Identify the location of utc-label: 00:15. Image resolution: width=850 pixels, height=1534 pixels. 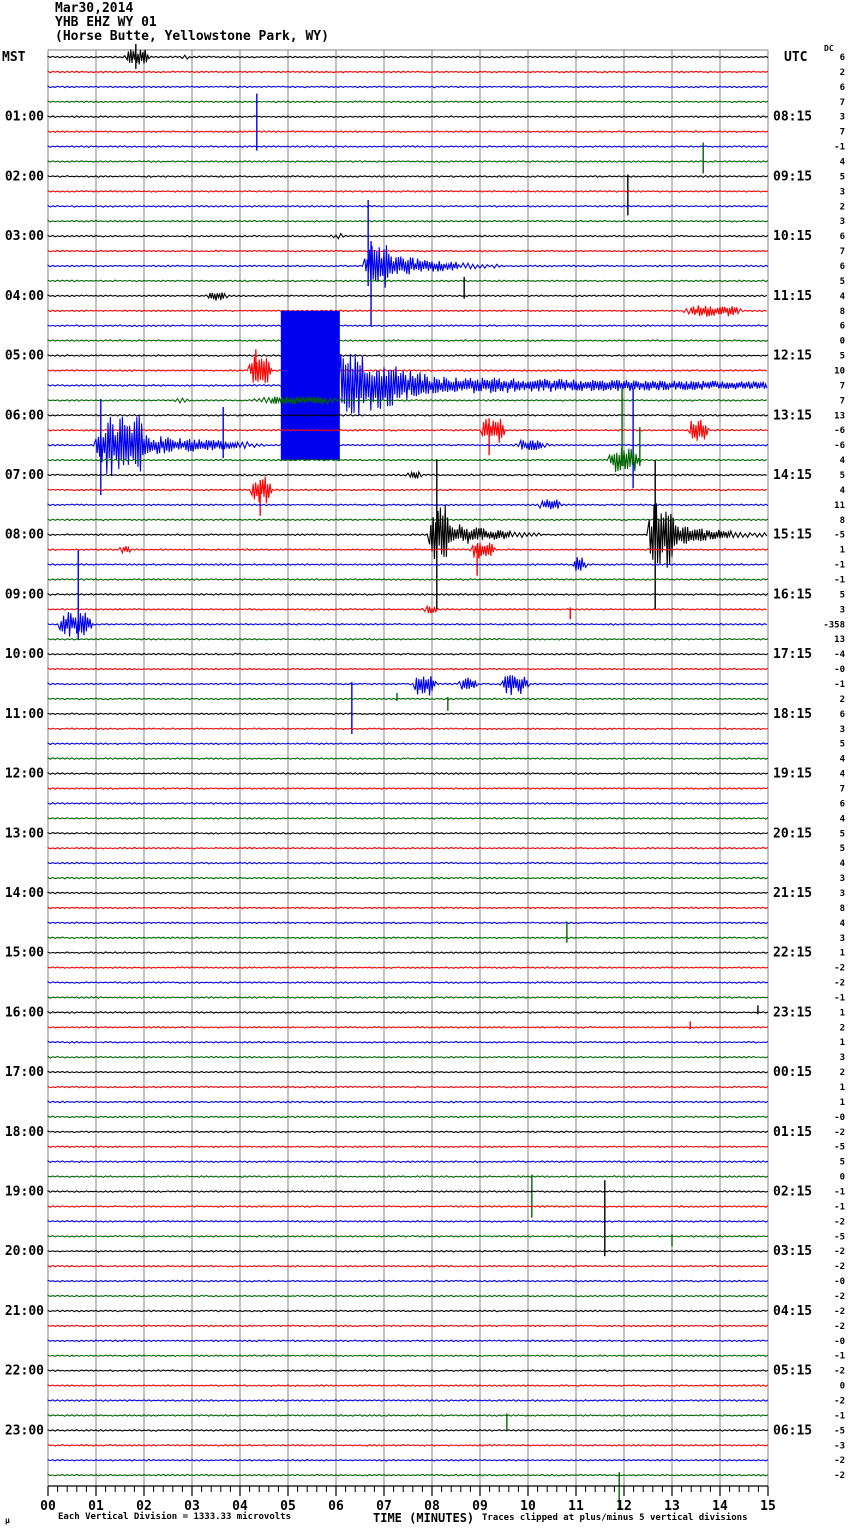
(792, 1072).